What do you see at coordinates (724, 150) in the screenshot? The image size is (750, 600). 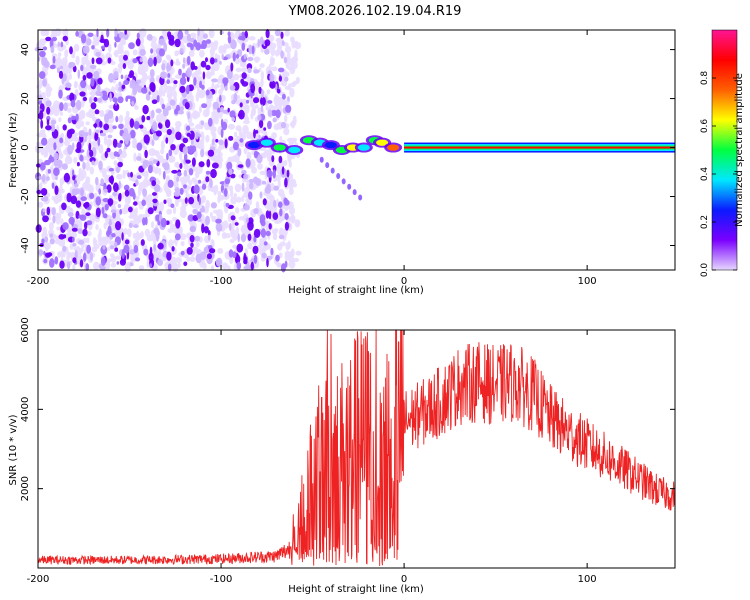 I see `colorbar-gradient` at bounding box center [724, 150].